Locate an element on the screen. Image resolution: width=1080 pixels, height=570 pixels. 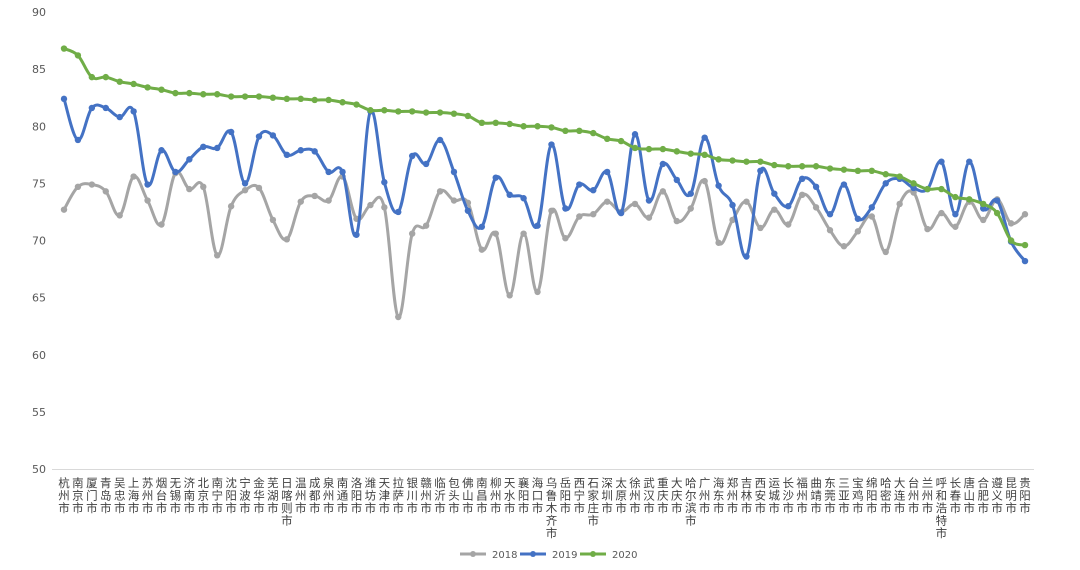
x-tick-label: 三亚市 is located at coordinates (844, 495).